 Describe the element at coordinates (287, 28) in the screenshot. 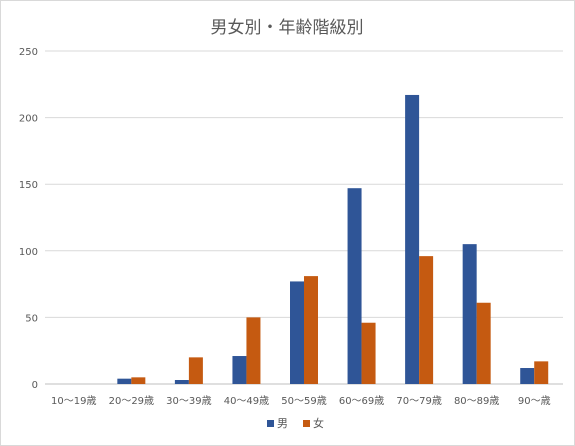

I see `chart-title: 男女別・年齢階級別` at that location.